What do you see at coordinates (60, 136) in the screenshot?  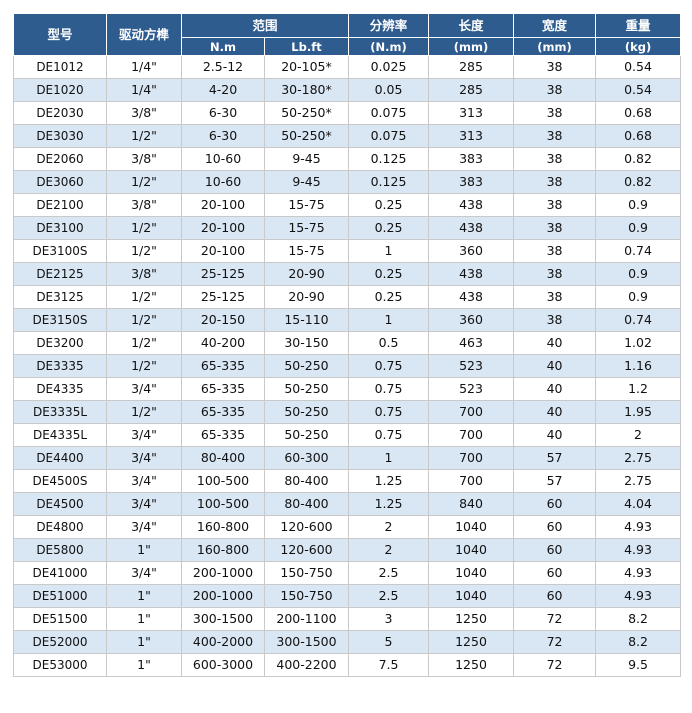 I see `cell-model: DE3030` at bounding box center [60, 136].